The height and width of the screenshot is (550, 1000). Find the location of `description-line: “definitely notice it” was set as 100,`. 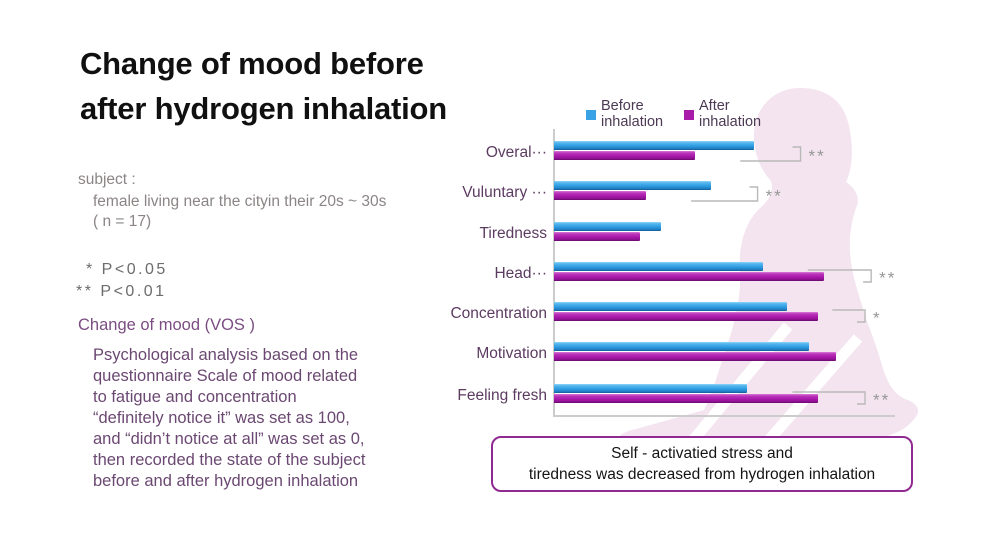

description-line: “definitely notice it” was set as 100, is located at coordinates (221, 418).